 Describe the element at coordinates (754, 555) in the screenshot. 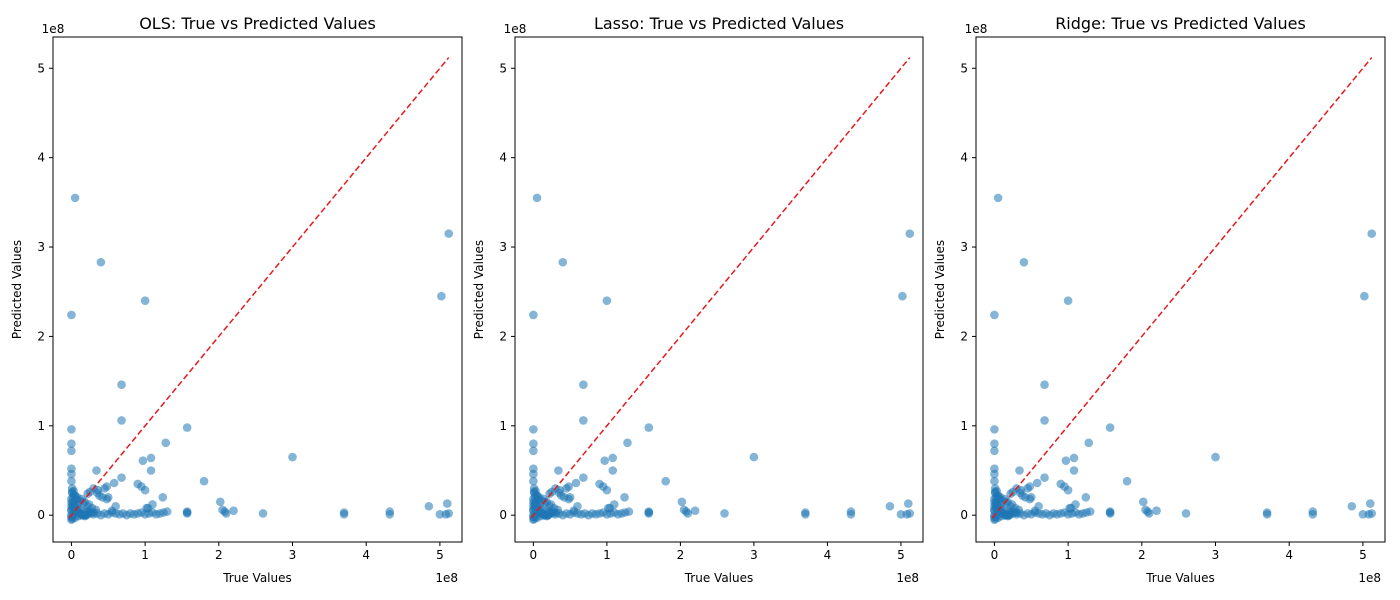

I see `x-tick-label: 3` at that location.